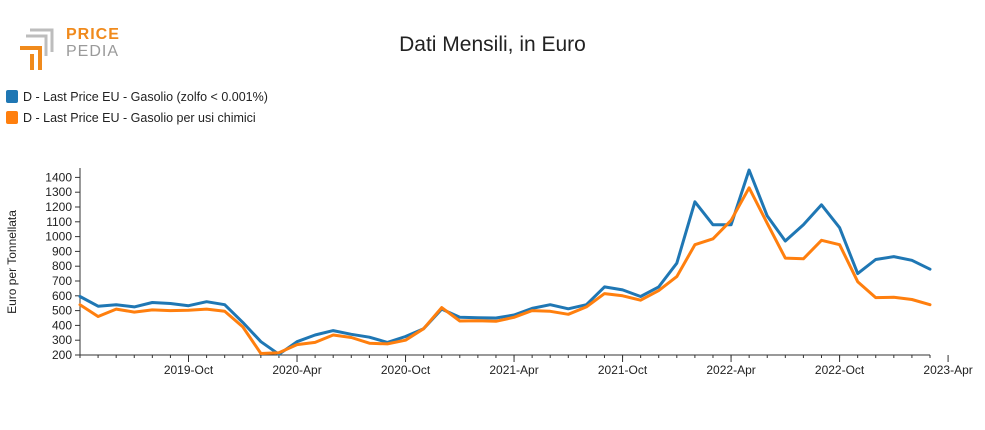 The height and width of the screenshot is (430, 985). Describe the element at coordinates (189, 370) in the screenshot. I see `x-tick-label: 2019-Oct` at that location.